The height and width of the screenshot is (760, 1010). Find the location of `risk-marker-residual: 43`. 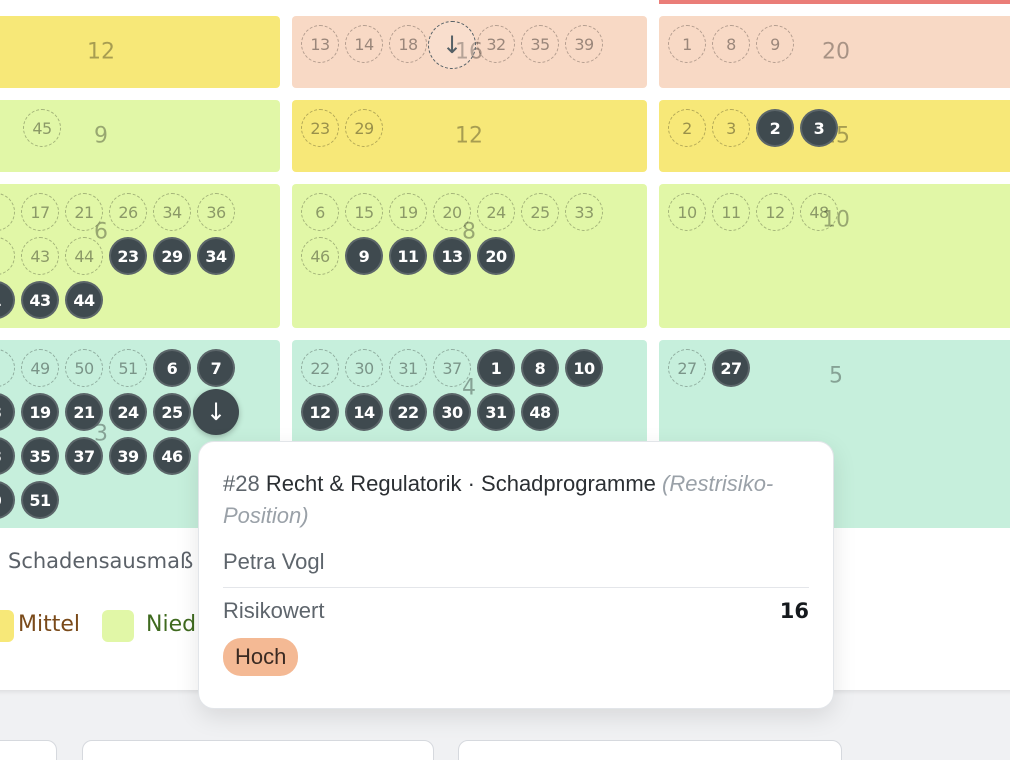

risk-marker-residual: 43 is located at coordinates (40, 300).